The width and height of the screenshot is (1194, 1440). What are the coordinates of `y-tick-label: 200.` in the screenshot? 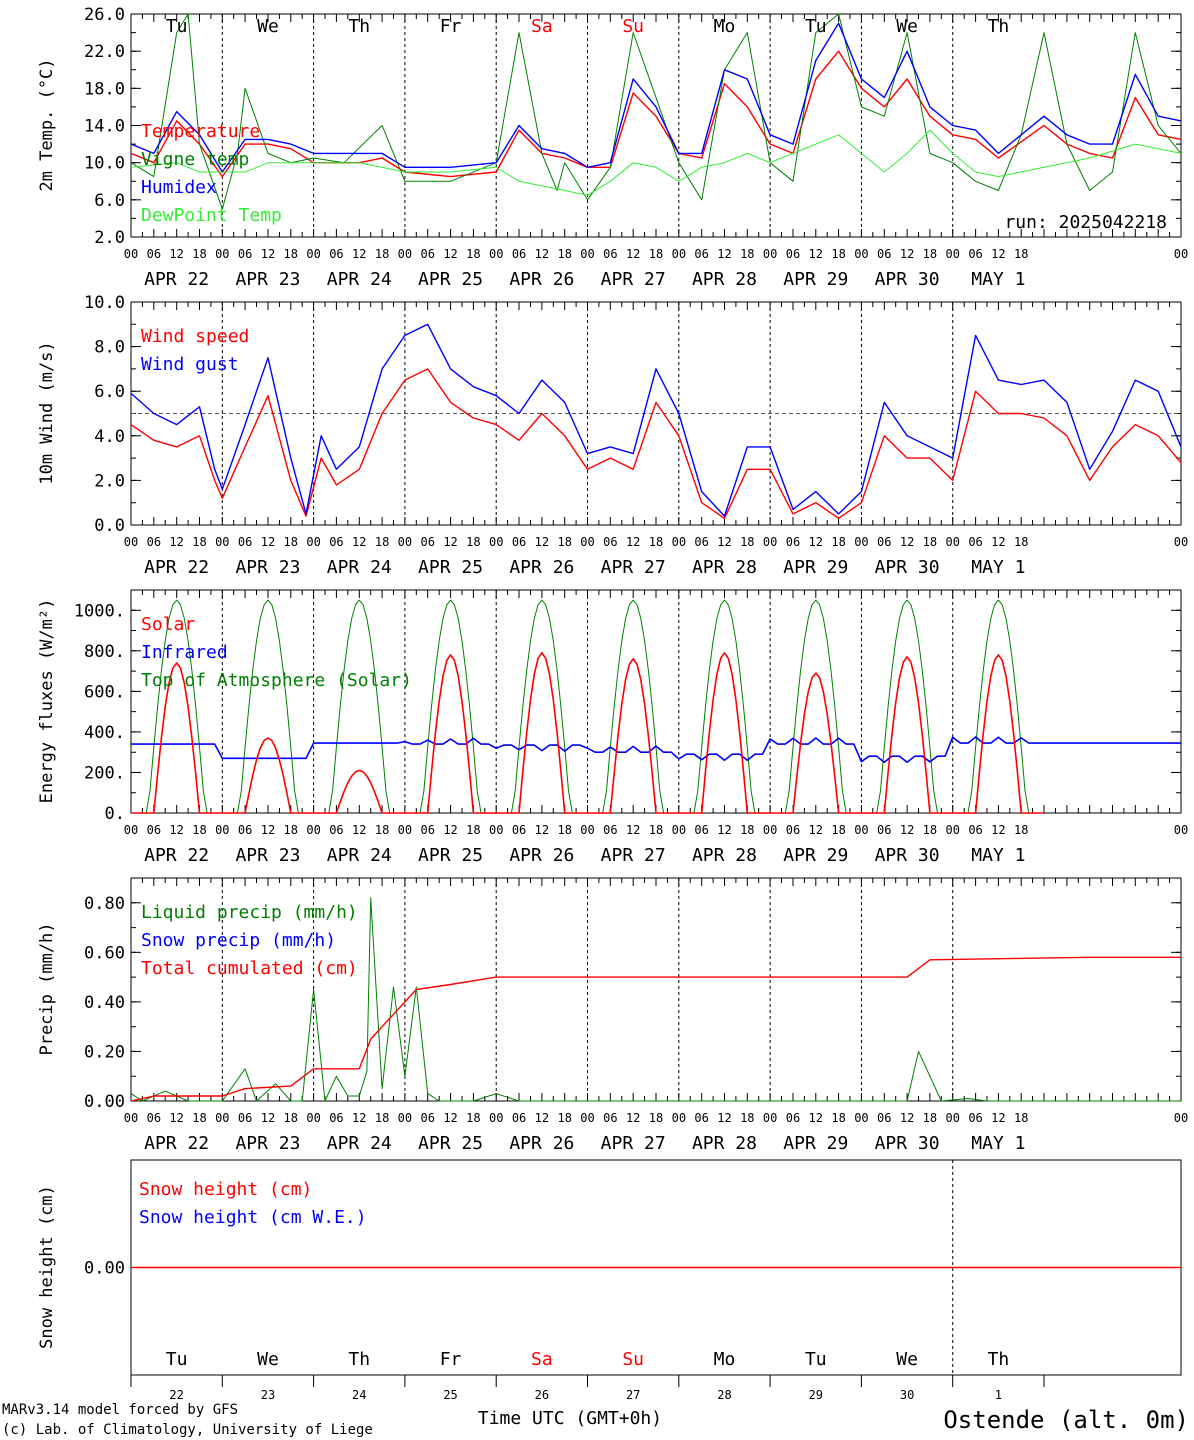 It's located at (104, 773).